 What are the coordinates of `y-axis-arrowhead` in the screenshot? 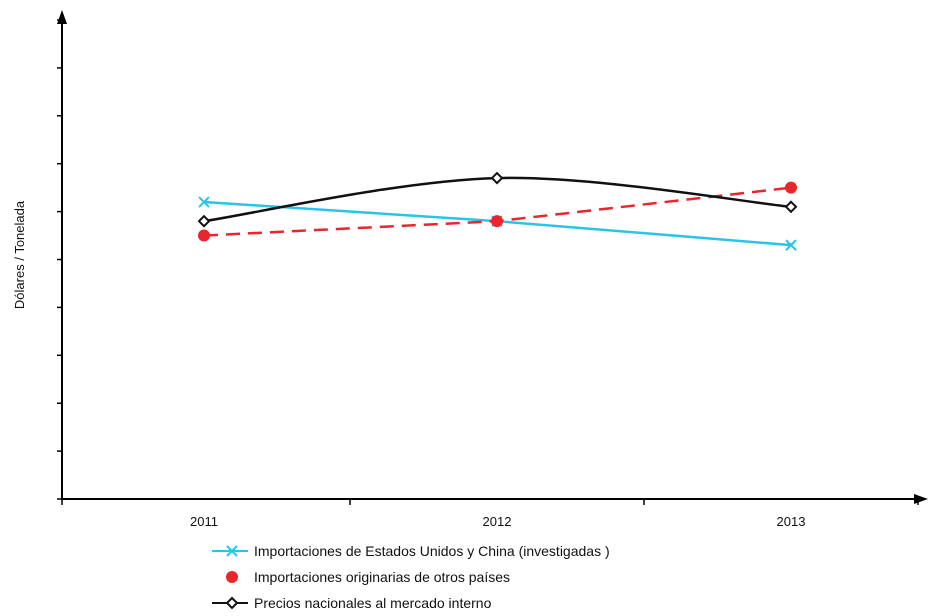 It's located at (62, 17).